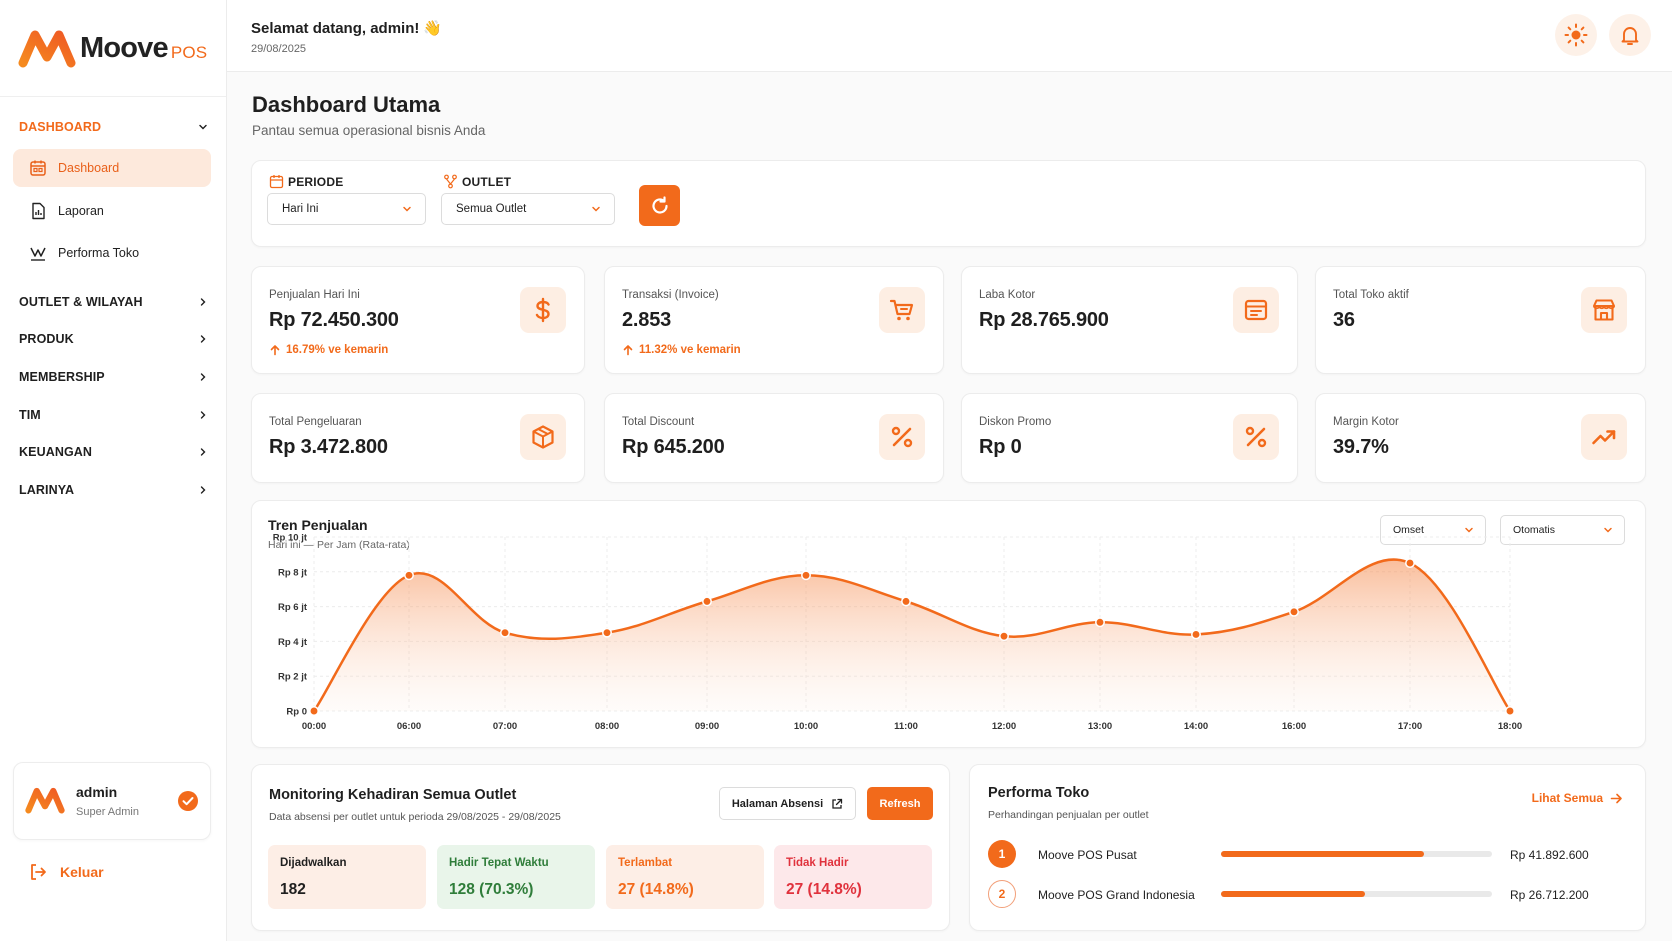 Image resolution: width=1672 pixels, height=941 pixels. I want to click on calendar-icon, so click(38, 168).